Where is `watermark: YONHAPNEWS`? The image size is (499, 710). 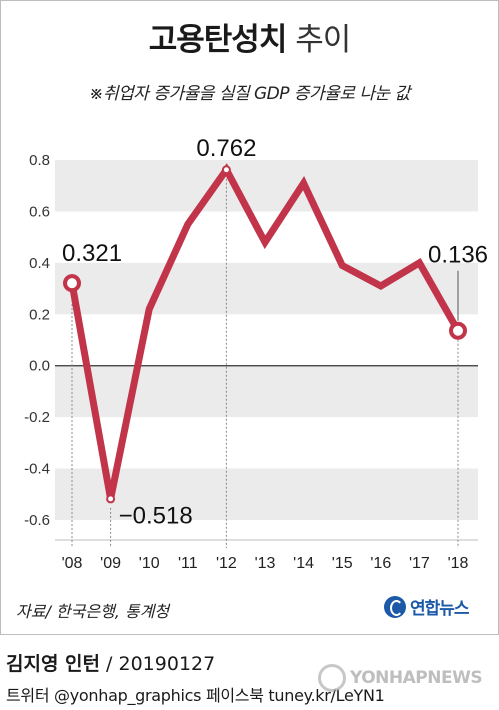
watermark: YONHAPNEWS is located at coordinates (400, 678).